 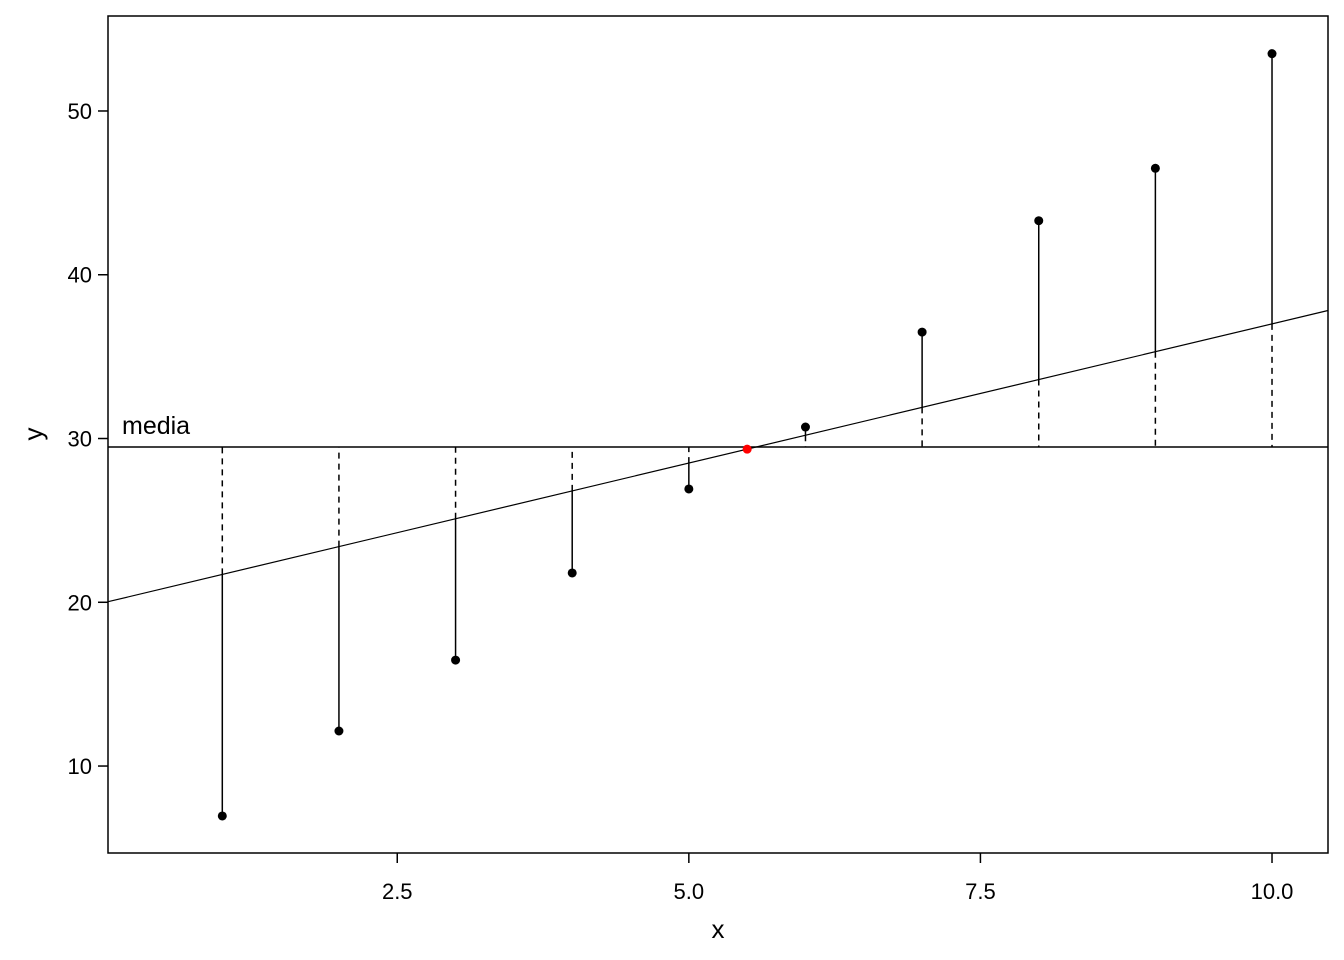 What do you see at coordinates (156, 426) in the screenshot?
I see `mean-label: media` at bounding box center [156, 426].